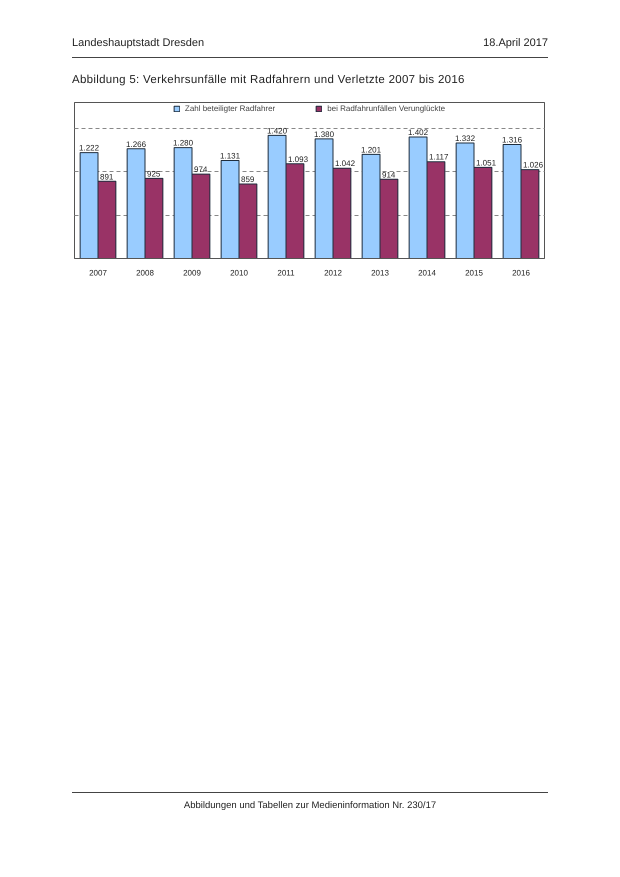 This screenshot has width=620, height=877. Describe the element at coordinates (418, 133) in the screenshot. I see `data-label: 1.402` at that location.